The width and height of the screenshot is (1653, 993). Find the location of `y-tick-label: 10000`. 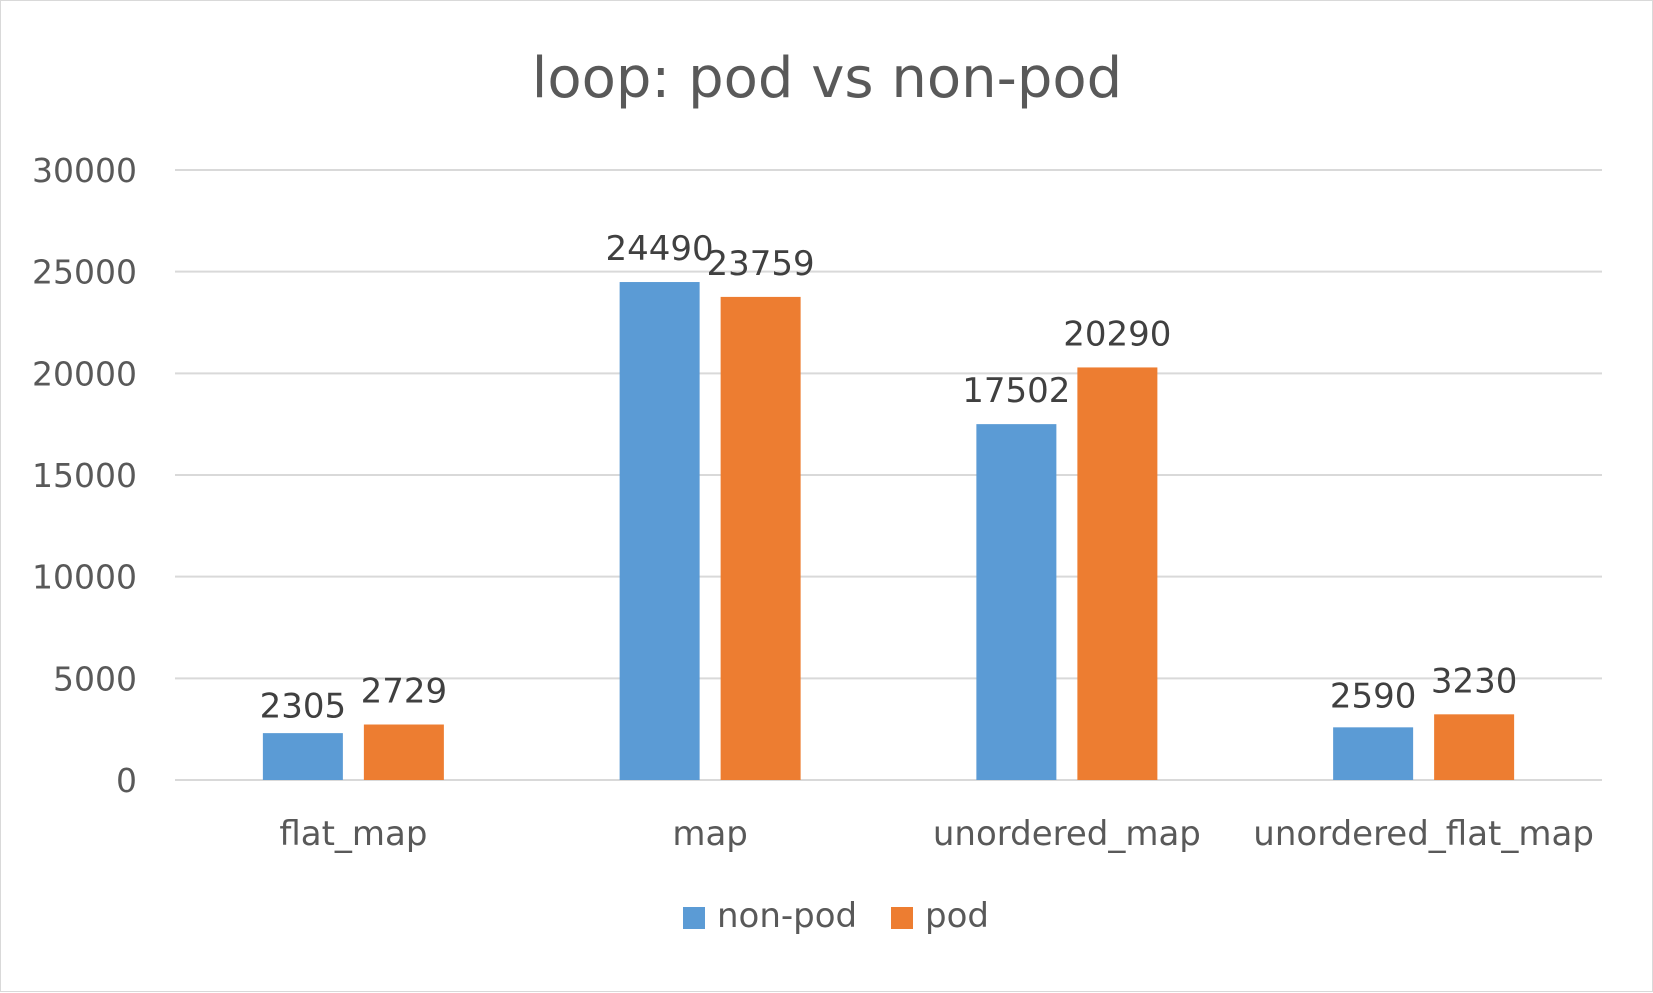

y-tick-label: 10000 is located at coordinates (84, 577).